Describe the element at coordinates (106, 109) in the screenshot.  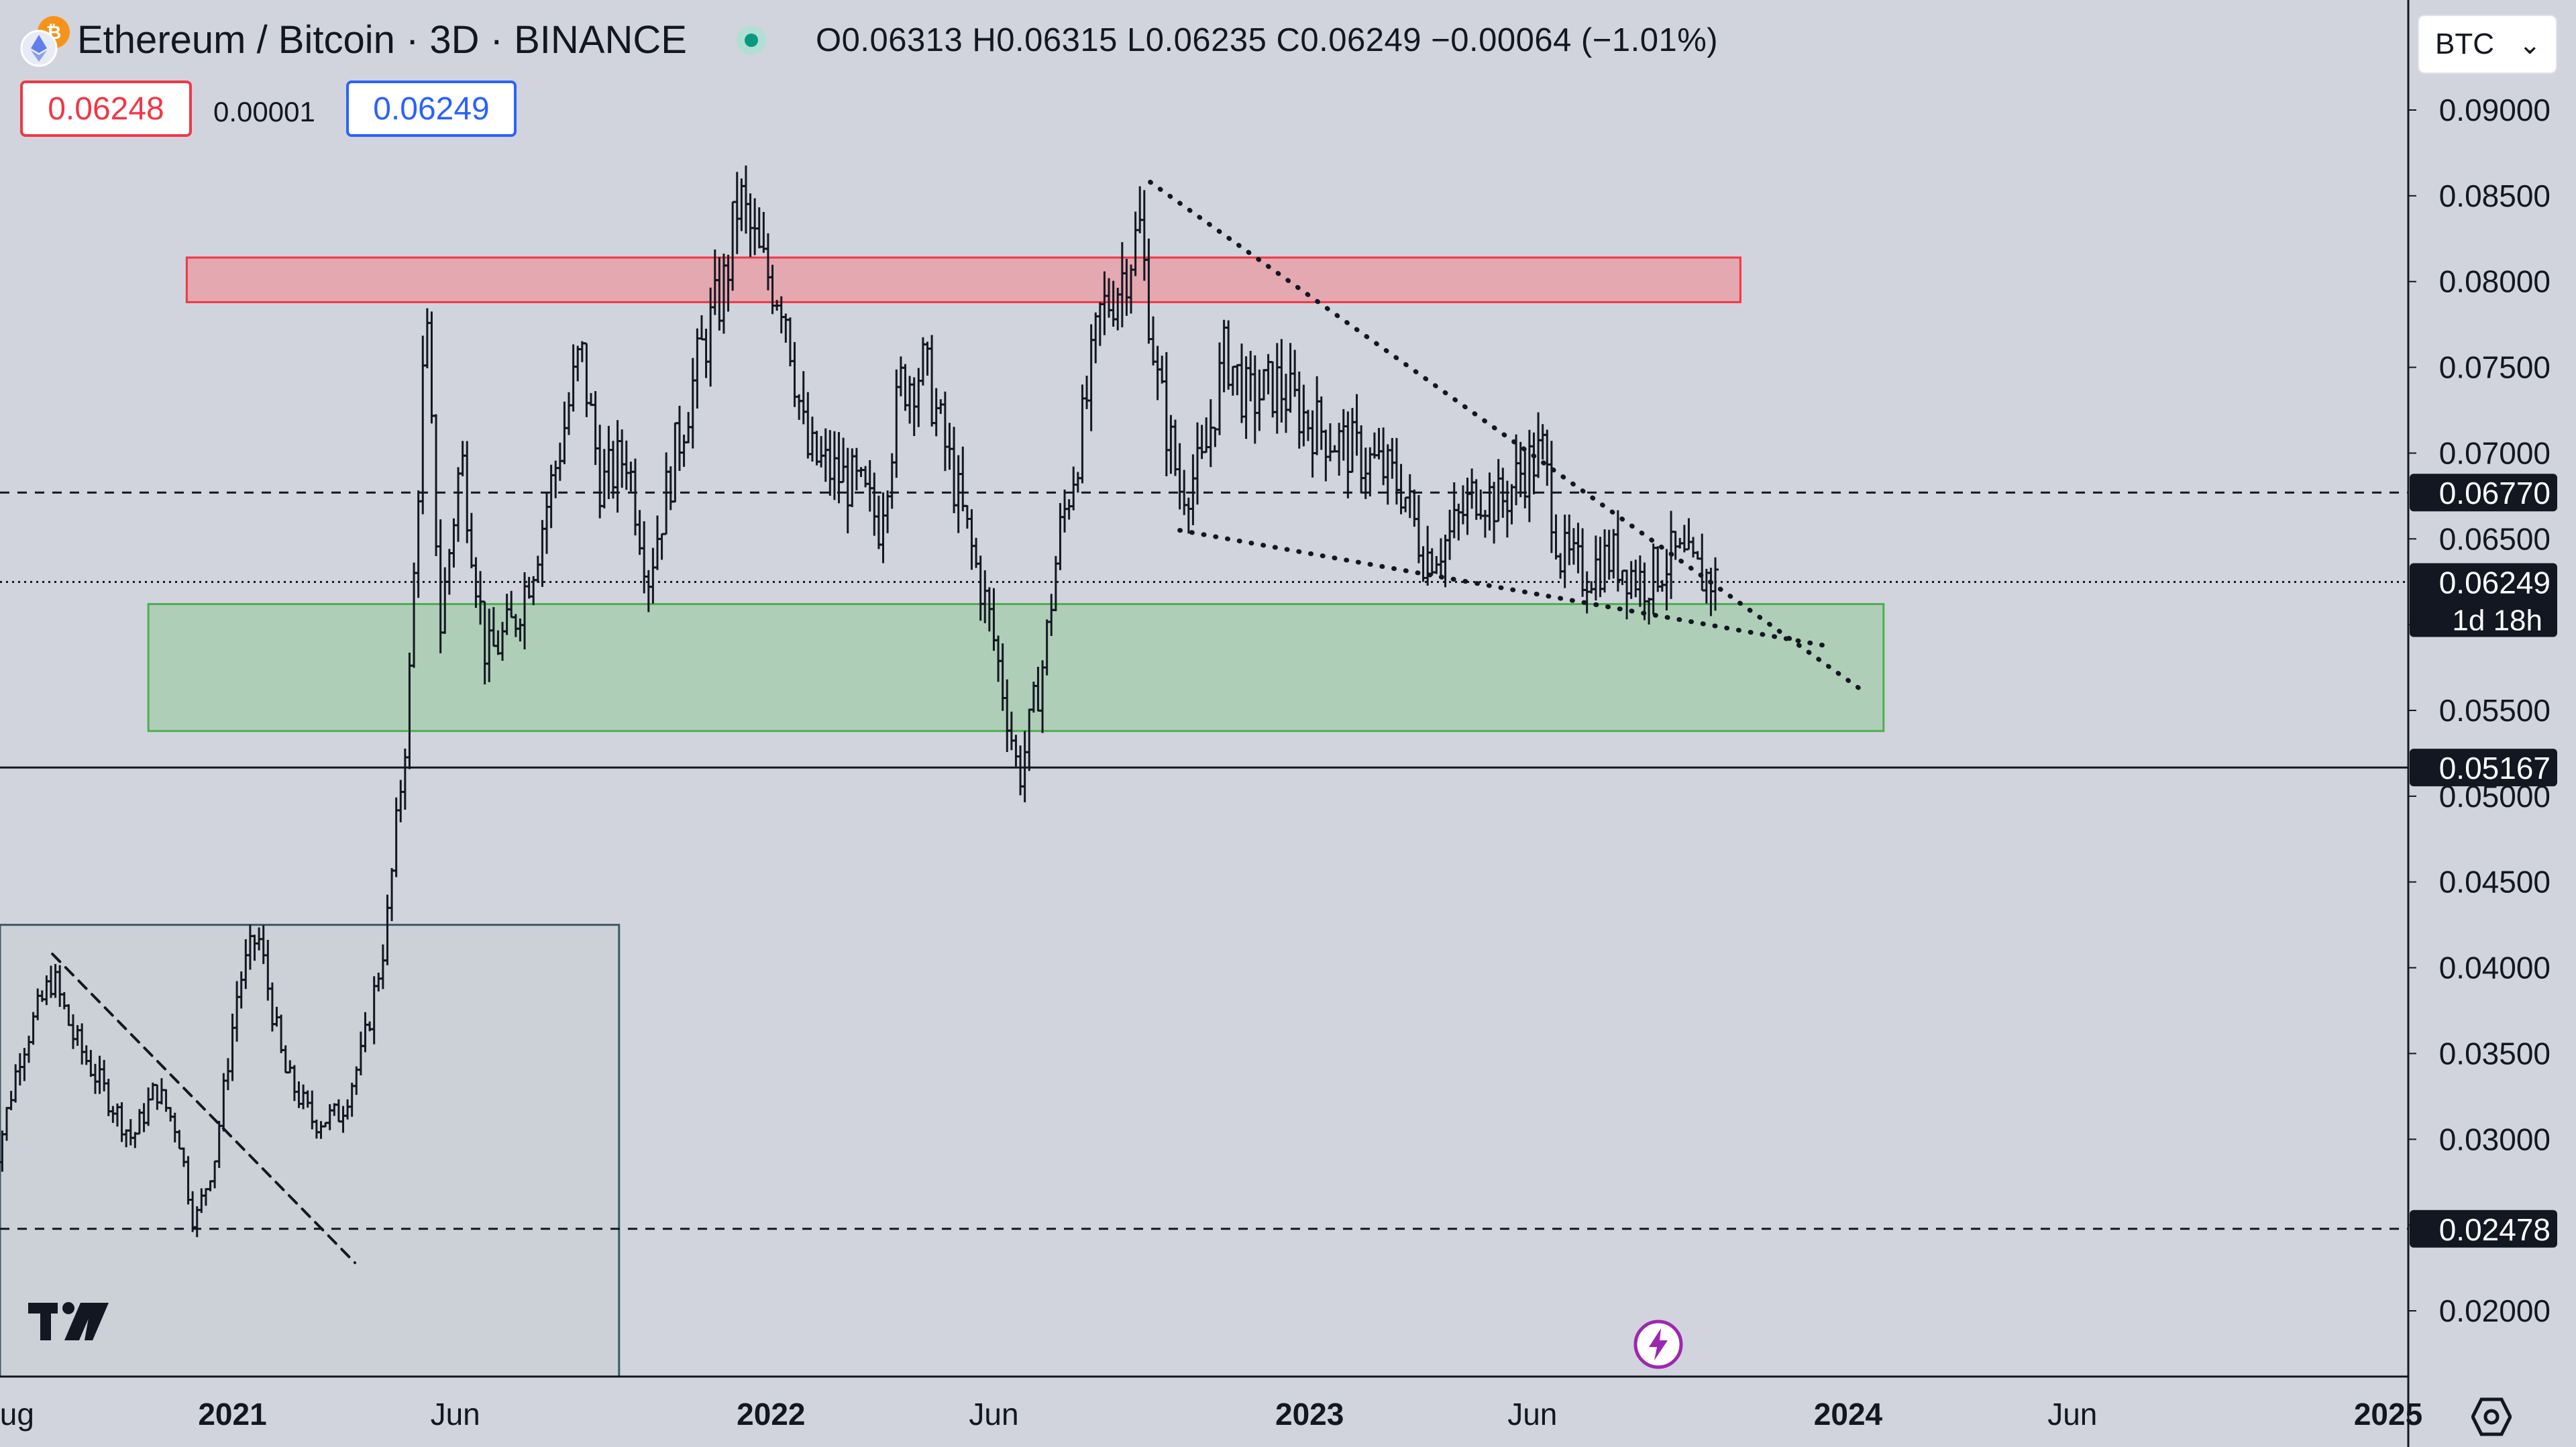
I see `sell-price-button: 0.06248` at that location.